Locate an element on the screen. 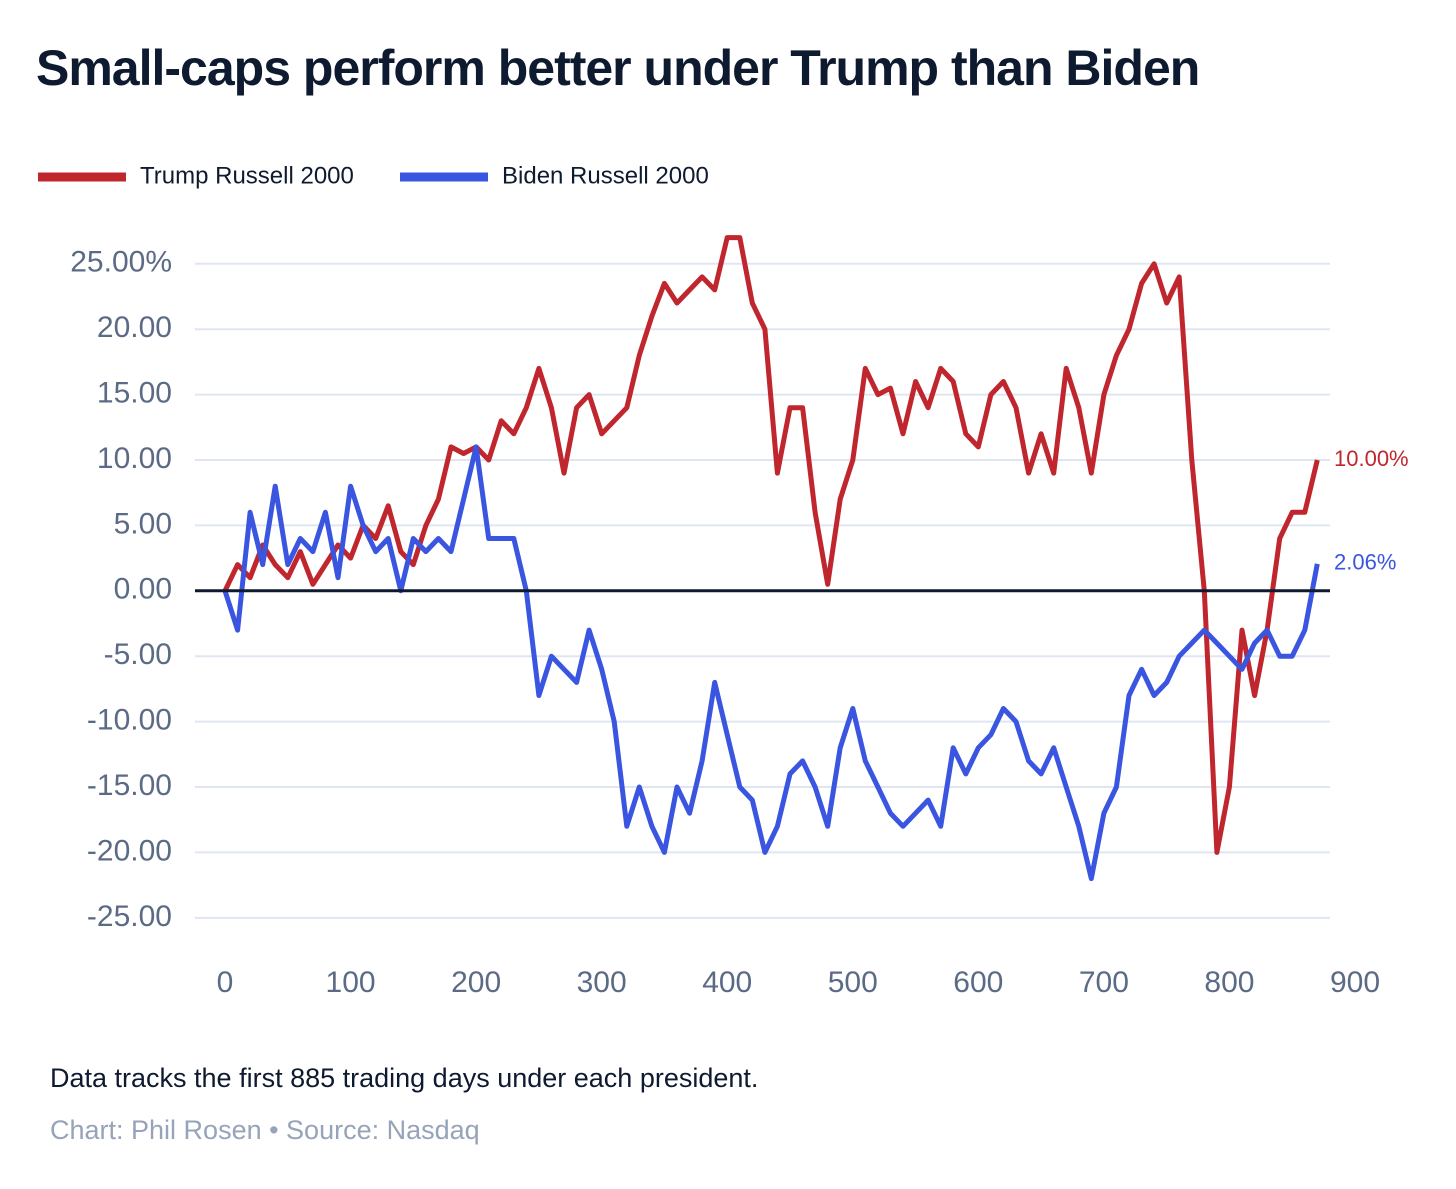 The image size is (1456, 1189). x-tick-label: 500 is located at coordinates (853, 982).